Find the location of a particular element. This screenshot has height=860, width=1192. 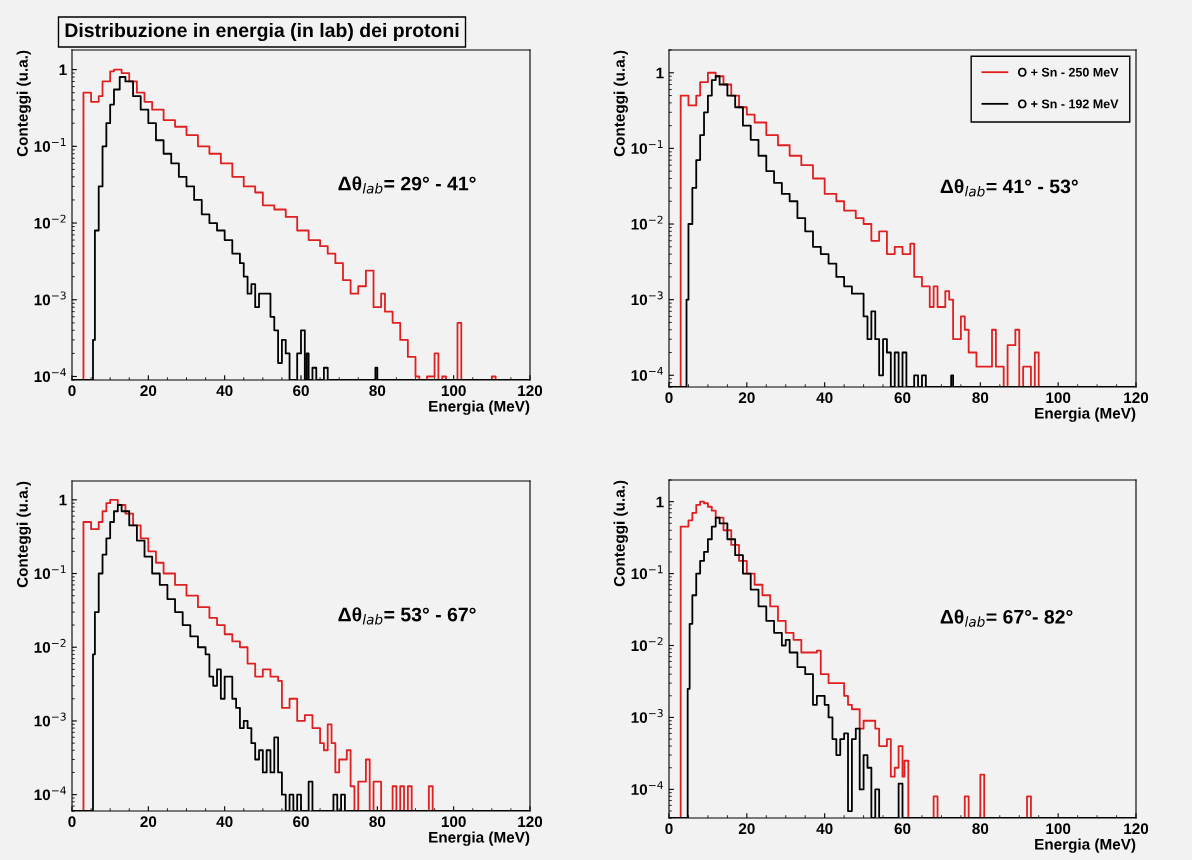

annotation: Δθ$_{lab}$= 67°- 82° is located at coordinates (1006, 618).